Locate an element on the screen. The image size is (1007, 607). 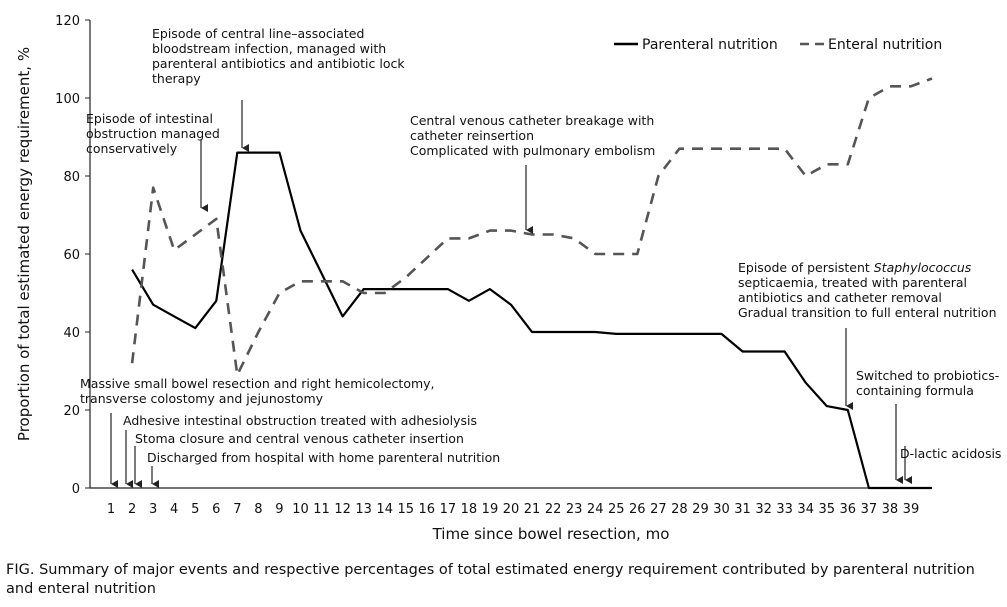
x-tick-label: 27 is located at coordinates (658, 509).